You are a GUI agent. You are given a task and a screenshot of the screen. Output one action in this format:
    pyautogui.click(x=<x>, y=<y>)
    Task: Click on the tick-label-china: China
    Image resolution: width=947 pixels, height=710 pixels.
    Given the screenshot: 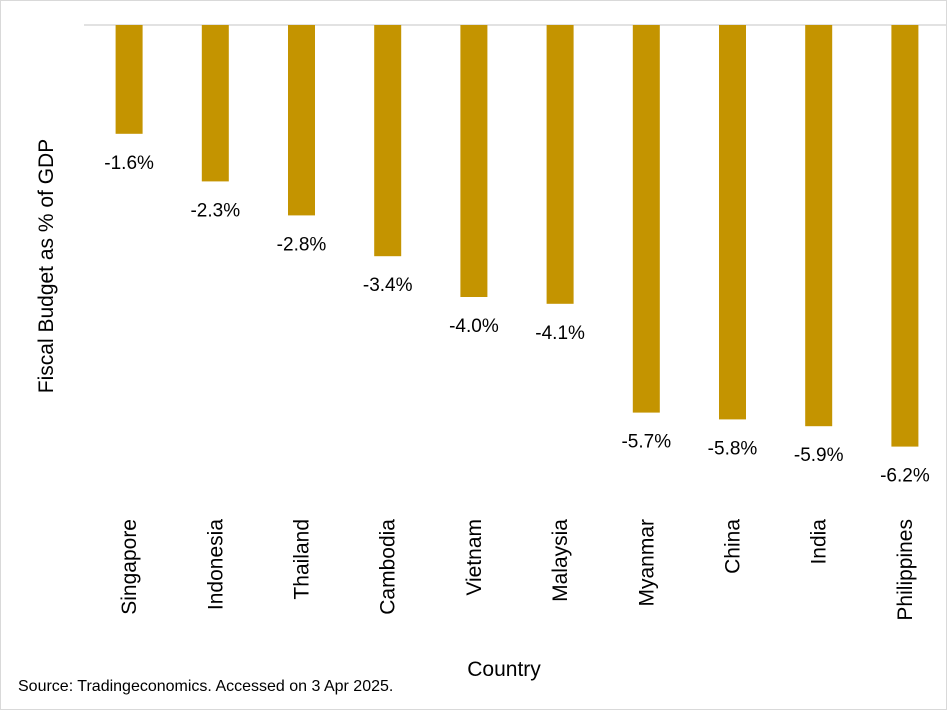 What is the action you would take?
    pyautogui.click(x=733, y=546)
    